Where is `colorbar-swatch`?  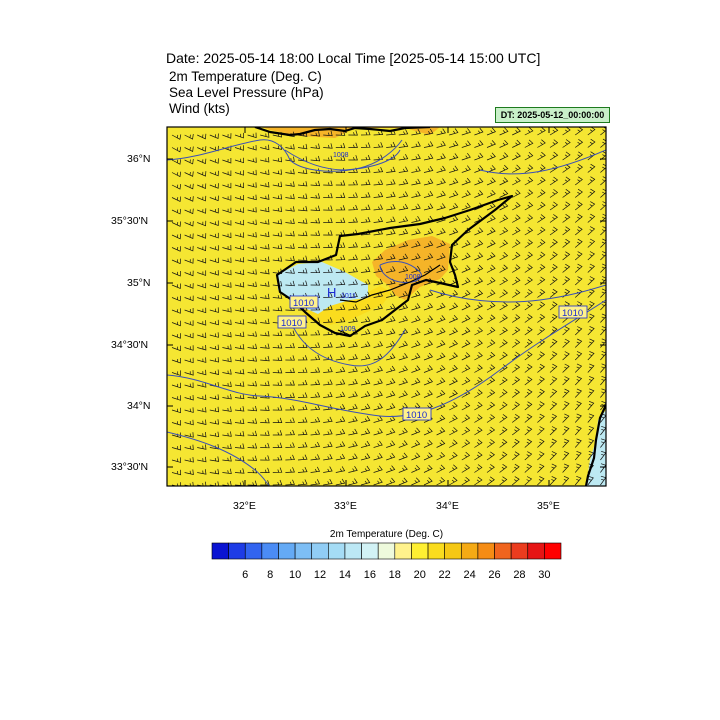
colorbar-swatch is located at coordinates (287, 551).